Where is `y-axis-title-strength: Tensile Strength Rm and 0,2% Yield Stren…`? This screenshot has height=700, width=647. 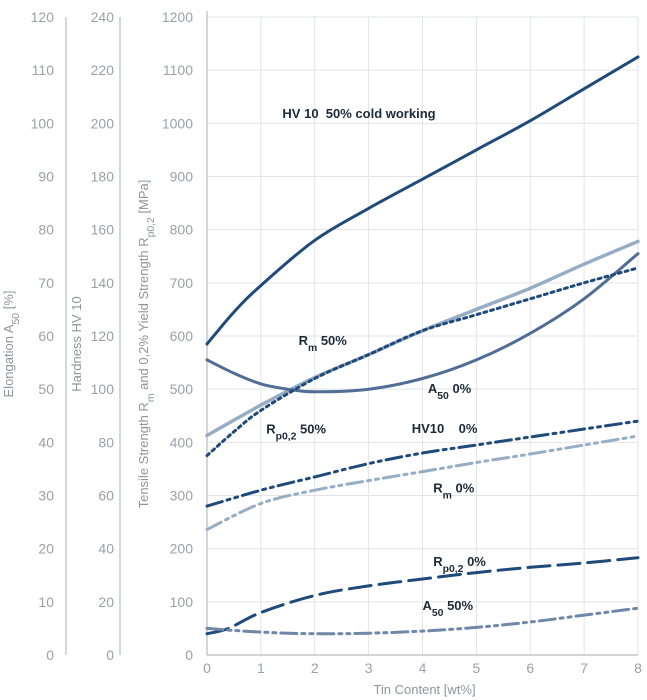
y-axis-title-strength: Tensile Strength Rm and 0,2% Yield Stren… is located at coordinates (146, 344).